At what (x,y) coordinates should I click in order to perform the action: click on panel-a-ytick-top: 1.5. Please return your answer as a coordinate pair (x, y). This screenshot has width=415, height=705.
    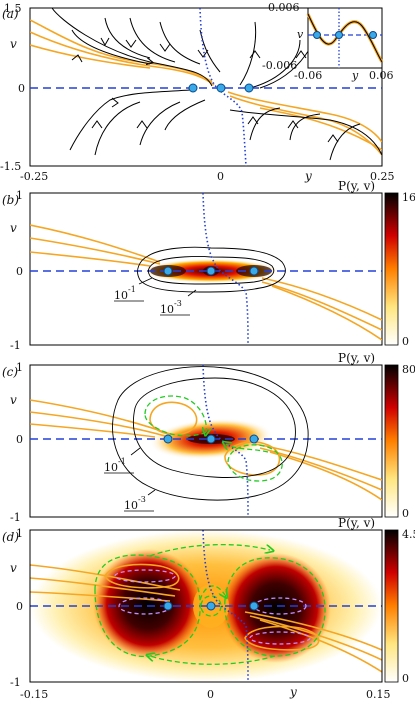
    Looking at the image, I should click on (13, 8).